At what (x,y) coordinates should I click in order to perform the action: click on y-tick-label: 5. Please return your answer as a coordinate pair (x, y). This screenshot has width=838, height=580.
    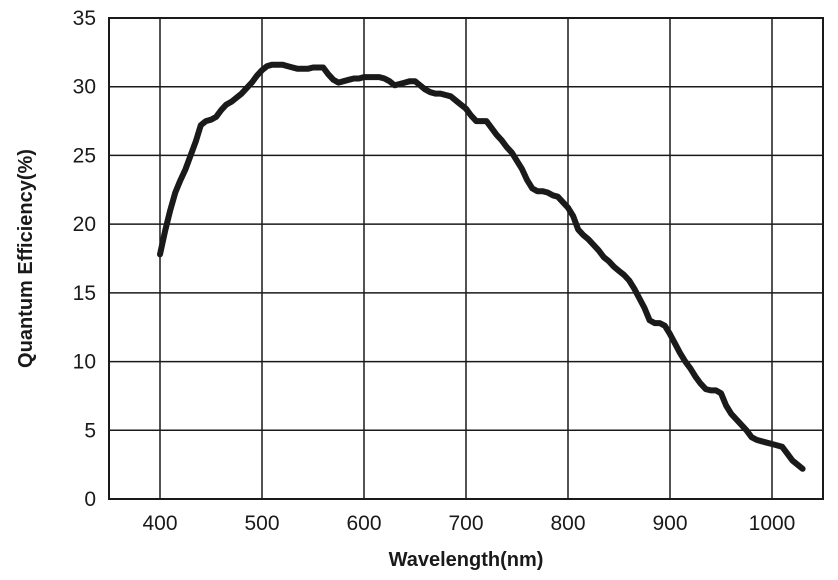
    Looking at the image, I should click on (90, 430).